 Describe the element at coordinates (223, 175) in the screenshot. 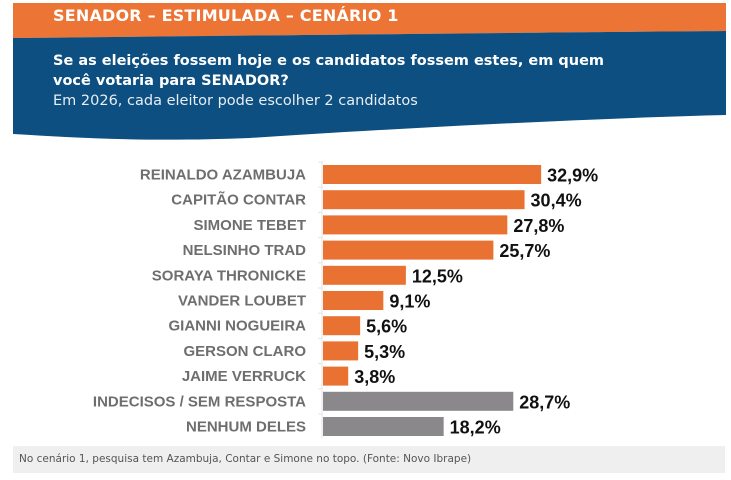

I see `category-label: REINALDO AZAMBUJA` at that location.